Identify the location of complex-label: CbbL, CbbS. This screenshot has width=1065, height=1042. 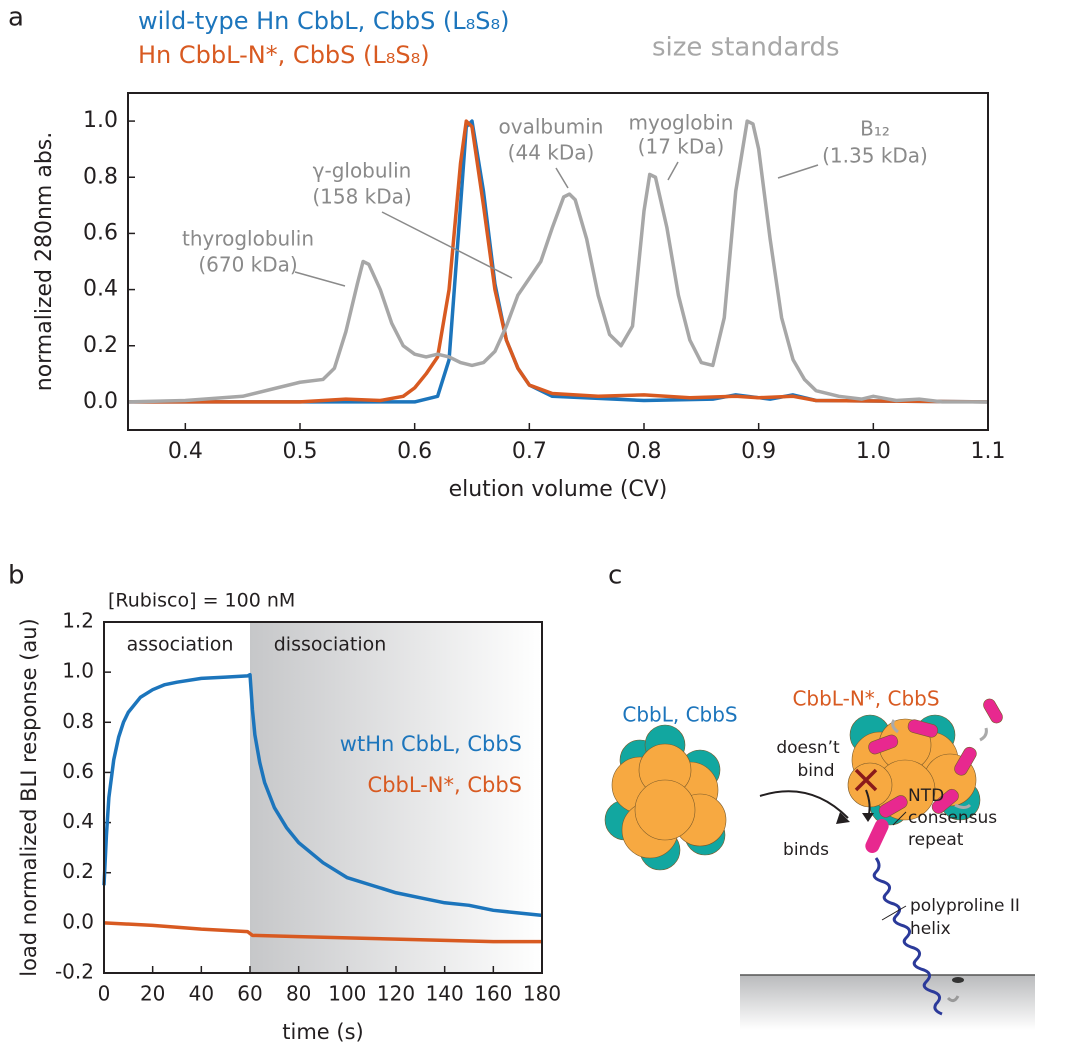
(679, 715).